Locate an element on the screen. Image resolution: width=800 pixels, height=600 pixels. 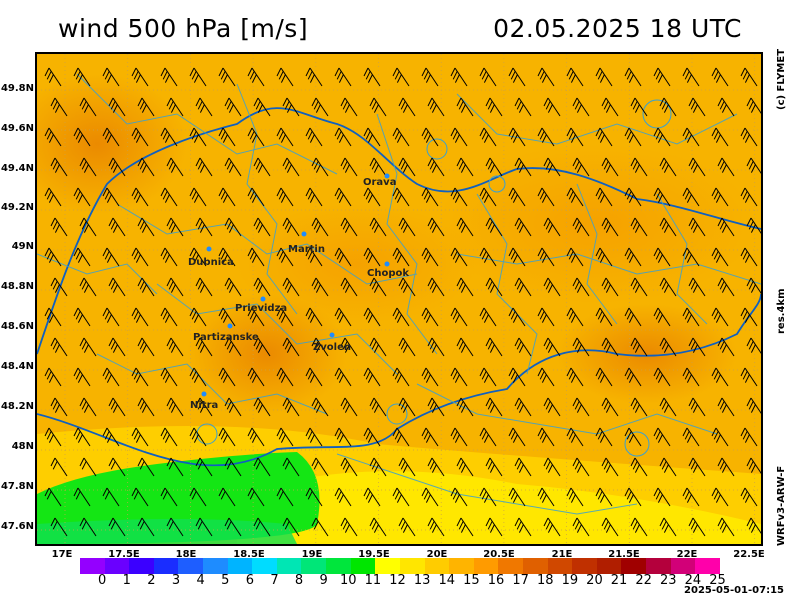
legend-value: 19 is located at coordinates (570, 580).